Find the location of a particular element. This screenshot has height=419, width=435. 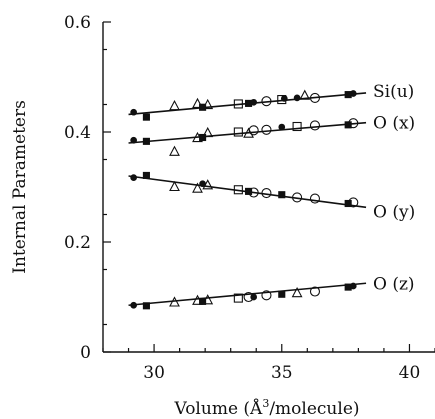

x-axis-title-suffix: /molecule) is located at coordinates (314, 409).